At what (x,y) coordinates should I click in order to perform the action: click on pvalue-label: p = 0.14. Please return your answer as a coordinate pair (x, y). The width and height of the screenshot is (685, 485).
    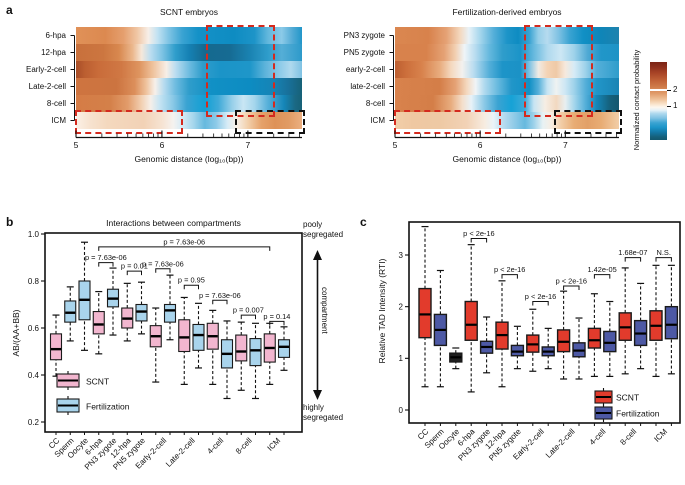
    Looking at the image, I should click on (276, 316).